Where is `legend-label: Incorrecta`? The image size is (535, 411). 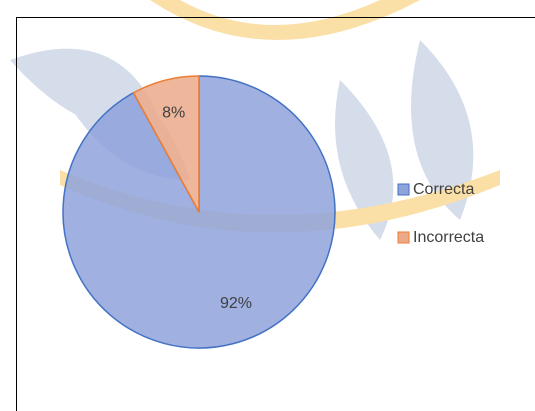
legend-label: Incorrecta is located at coordinates (448, 237).